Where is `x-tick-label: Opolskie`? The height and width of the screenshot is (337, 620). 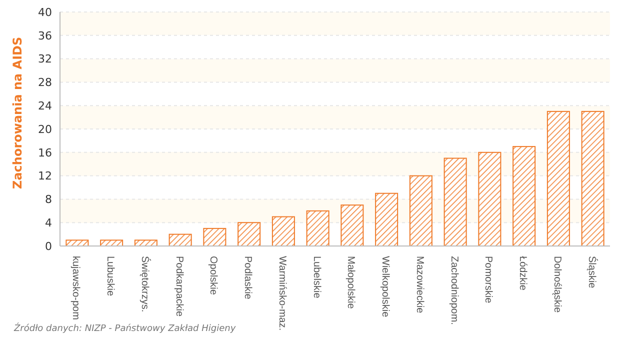 x-tick-label: Opolskie is located at coordinates (213, 276).